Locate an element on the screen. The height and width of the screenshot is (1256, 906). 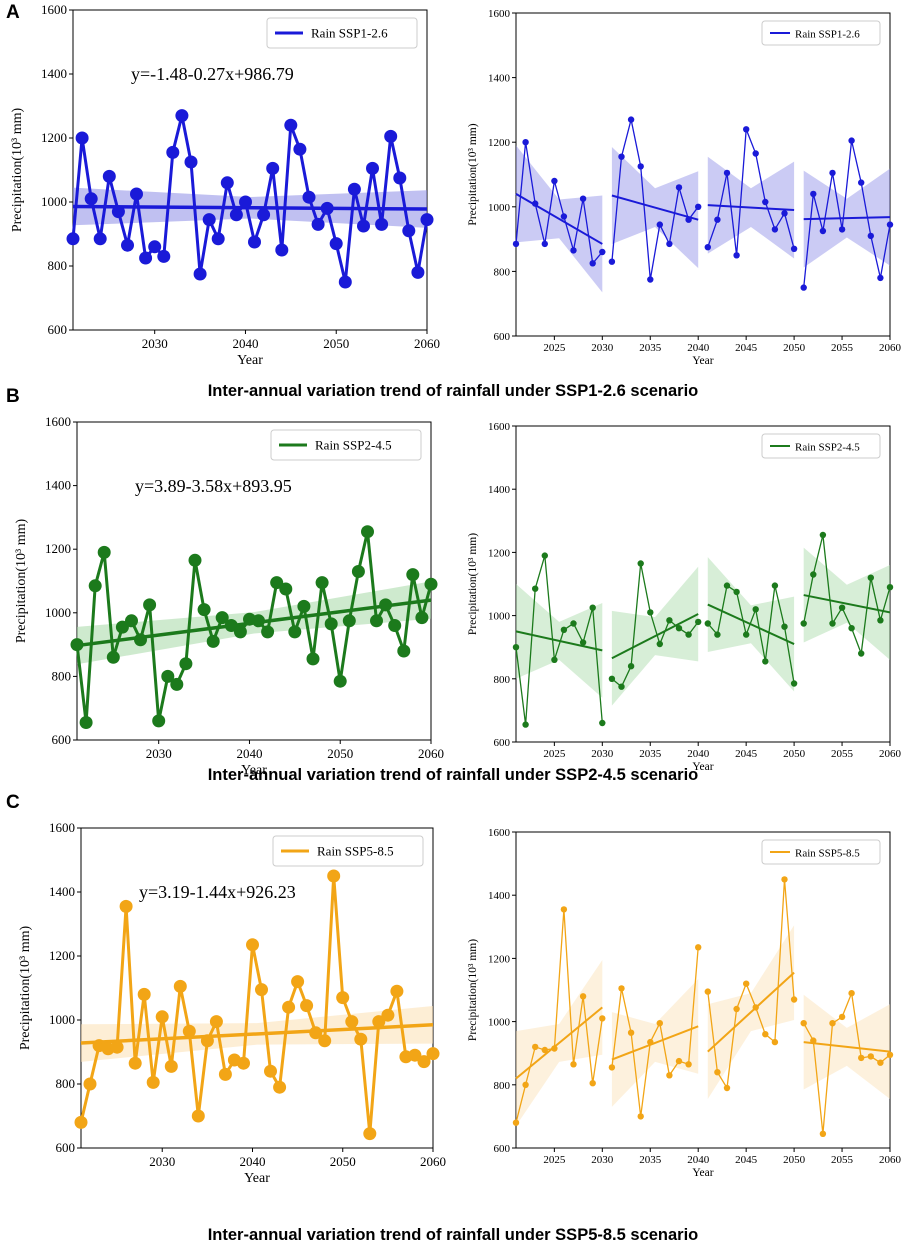
legend-label: Rain SSP1-2.6 is located at coordinates (349, 33).